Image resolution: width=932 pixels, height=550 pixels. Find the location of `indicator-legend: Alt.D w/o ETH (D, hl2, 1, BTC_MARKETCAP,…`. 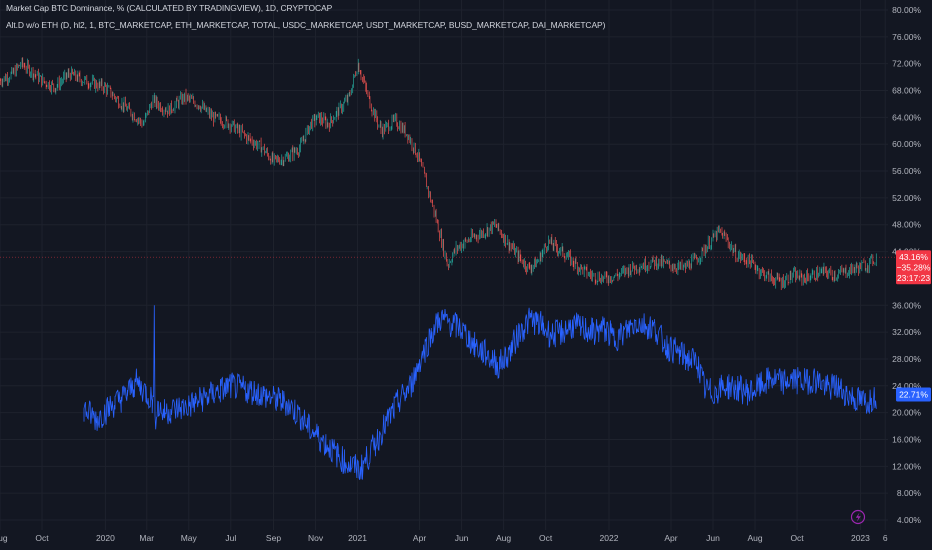

indicator-legend: Alt.D w/o ETH (D, hl2, 1, BTC_MARKETCAP,… is located at coordinates (306, 25).